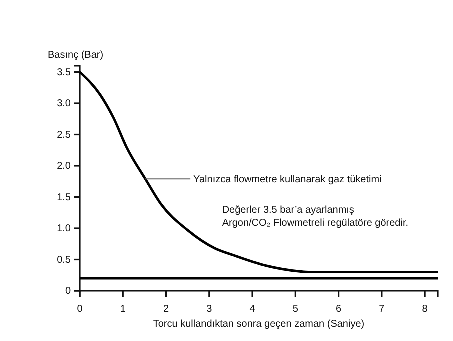 The width and height of the screenshot is (453, 341). What do you see at coordinates (339, 309) in the screenshot?
I see `x-tick-label: 6` at bounding box center [339, 309].